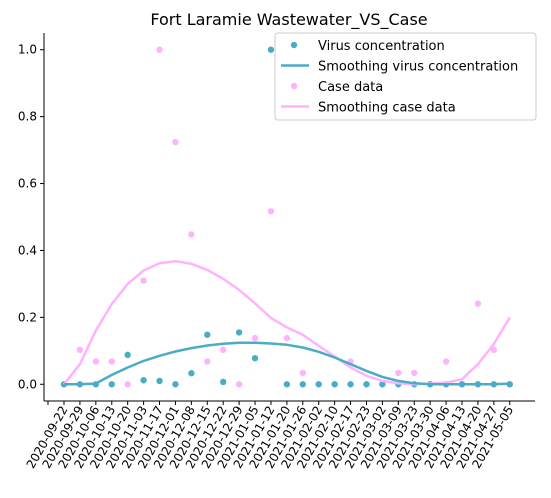 The height and width of the screenshot is (498, 551). What do you see at coordinates (27, 317) in the screenshot?
I see `y-tick-label-1: 0.2` at bounding box center [27, 317].